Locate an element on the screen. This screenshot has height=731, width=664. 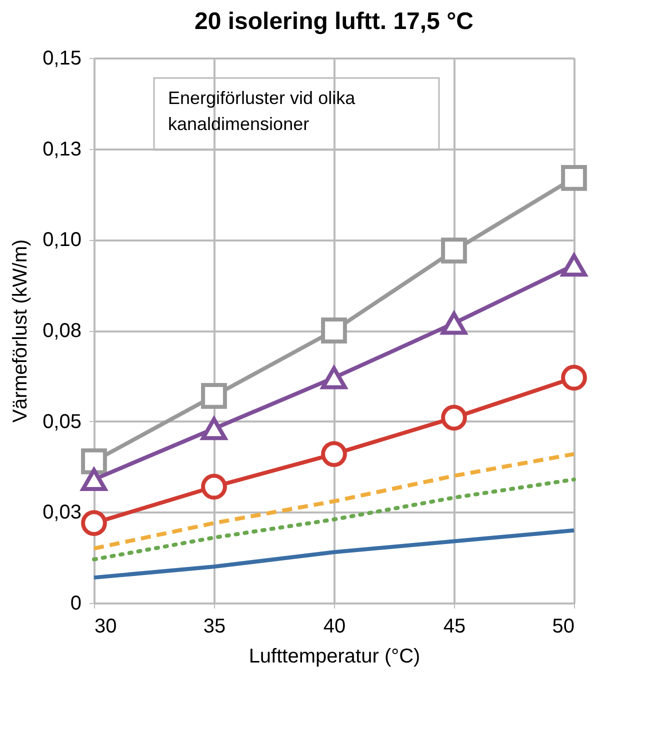
y-tick-label: 0,13 is located at coordinates (62, 149).